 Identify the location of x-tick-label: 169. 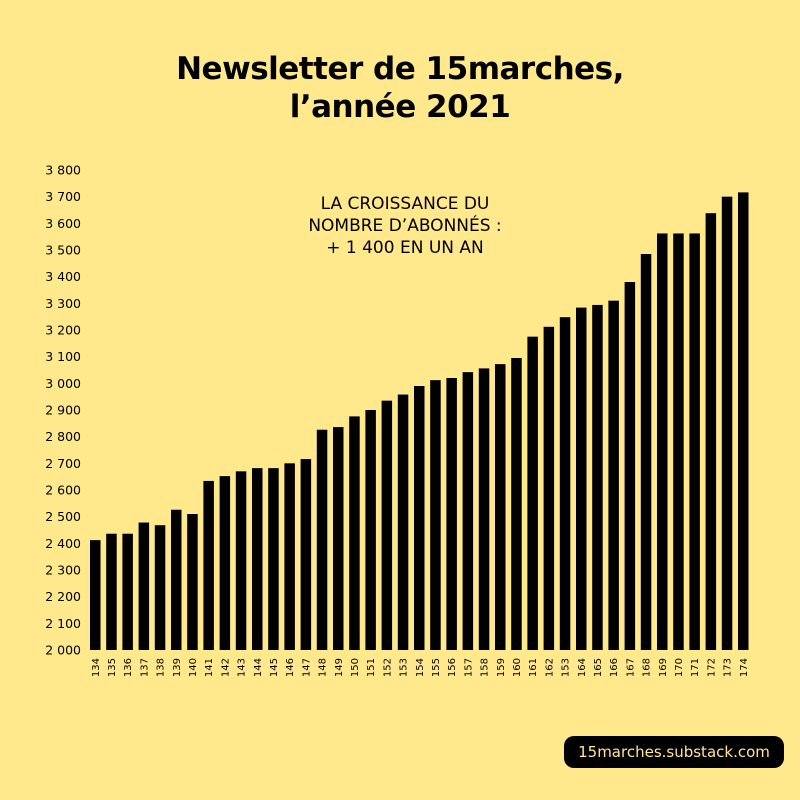
(663, 667).